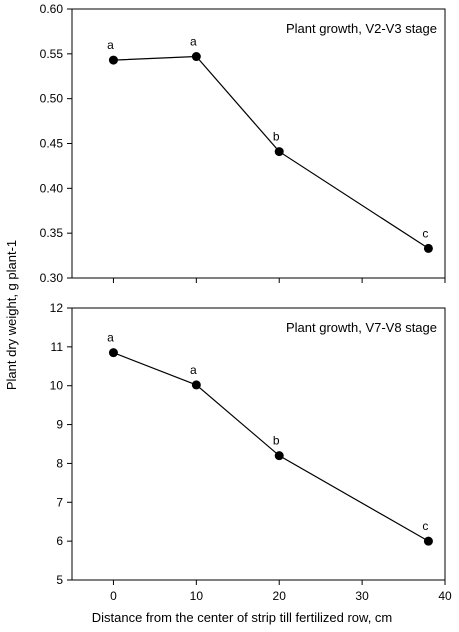 This screenshot has width=459, height=632. I want to click on bottom-x-tick-label: 10, so click(197, 596).